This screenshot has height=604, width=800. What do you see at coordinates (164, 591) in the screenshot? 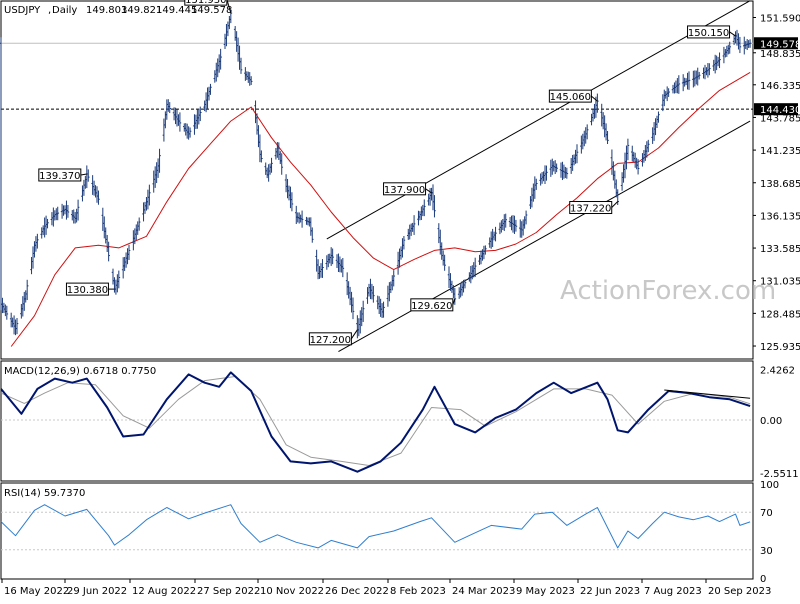
I see `x-tick-label: 12 Aug 2022` at bounding box center [164, 591].